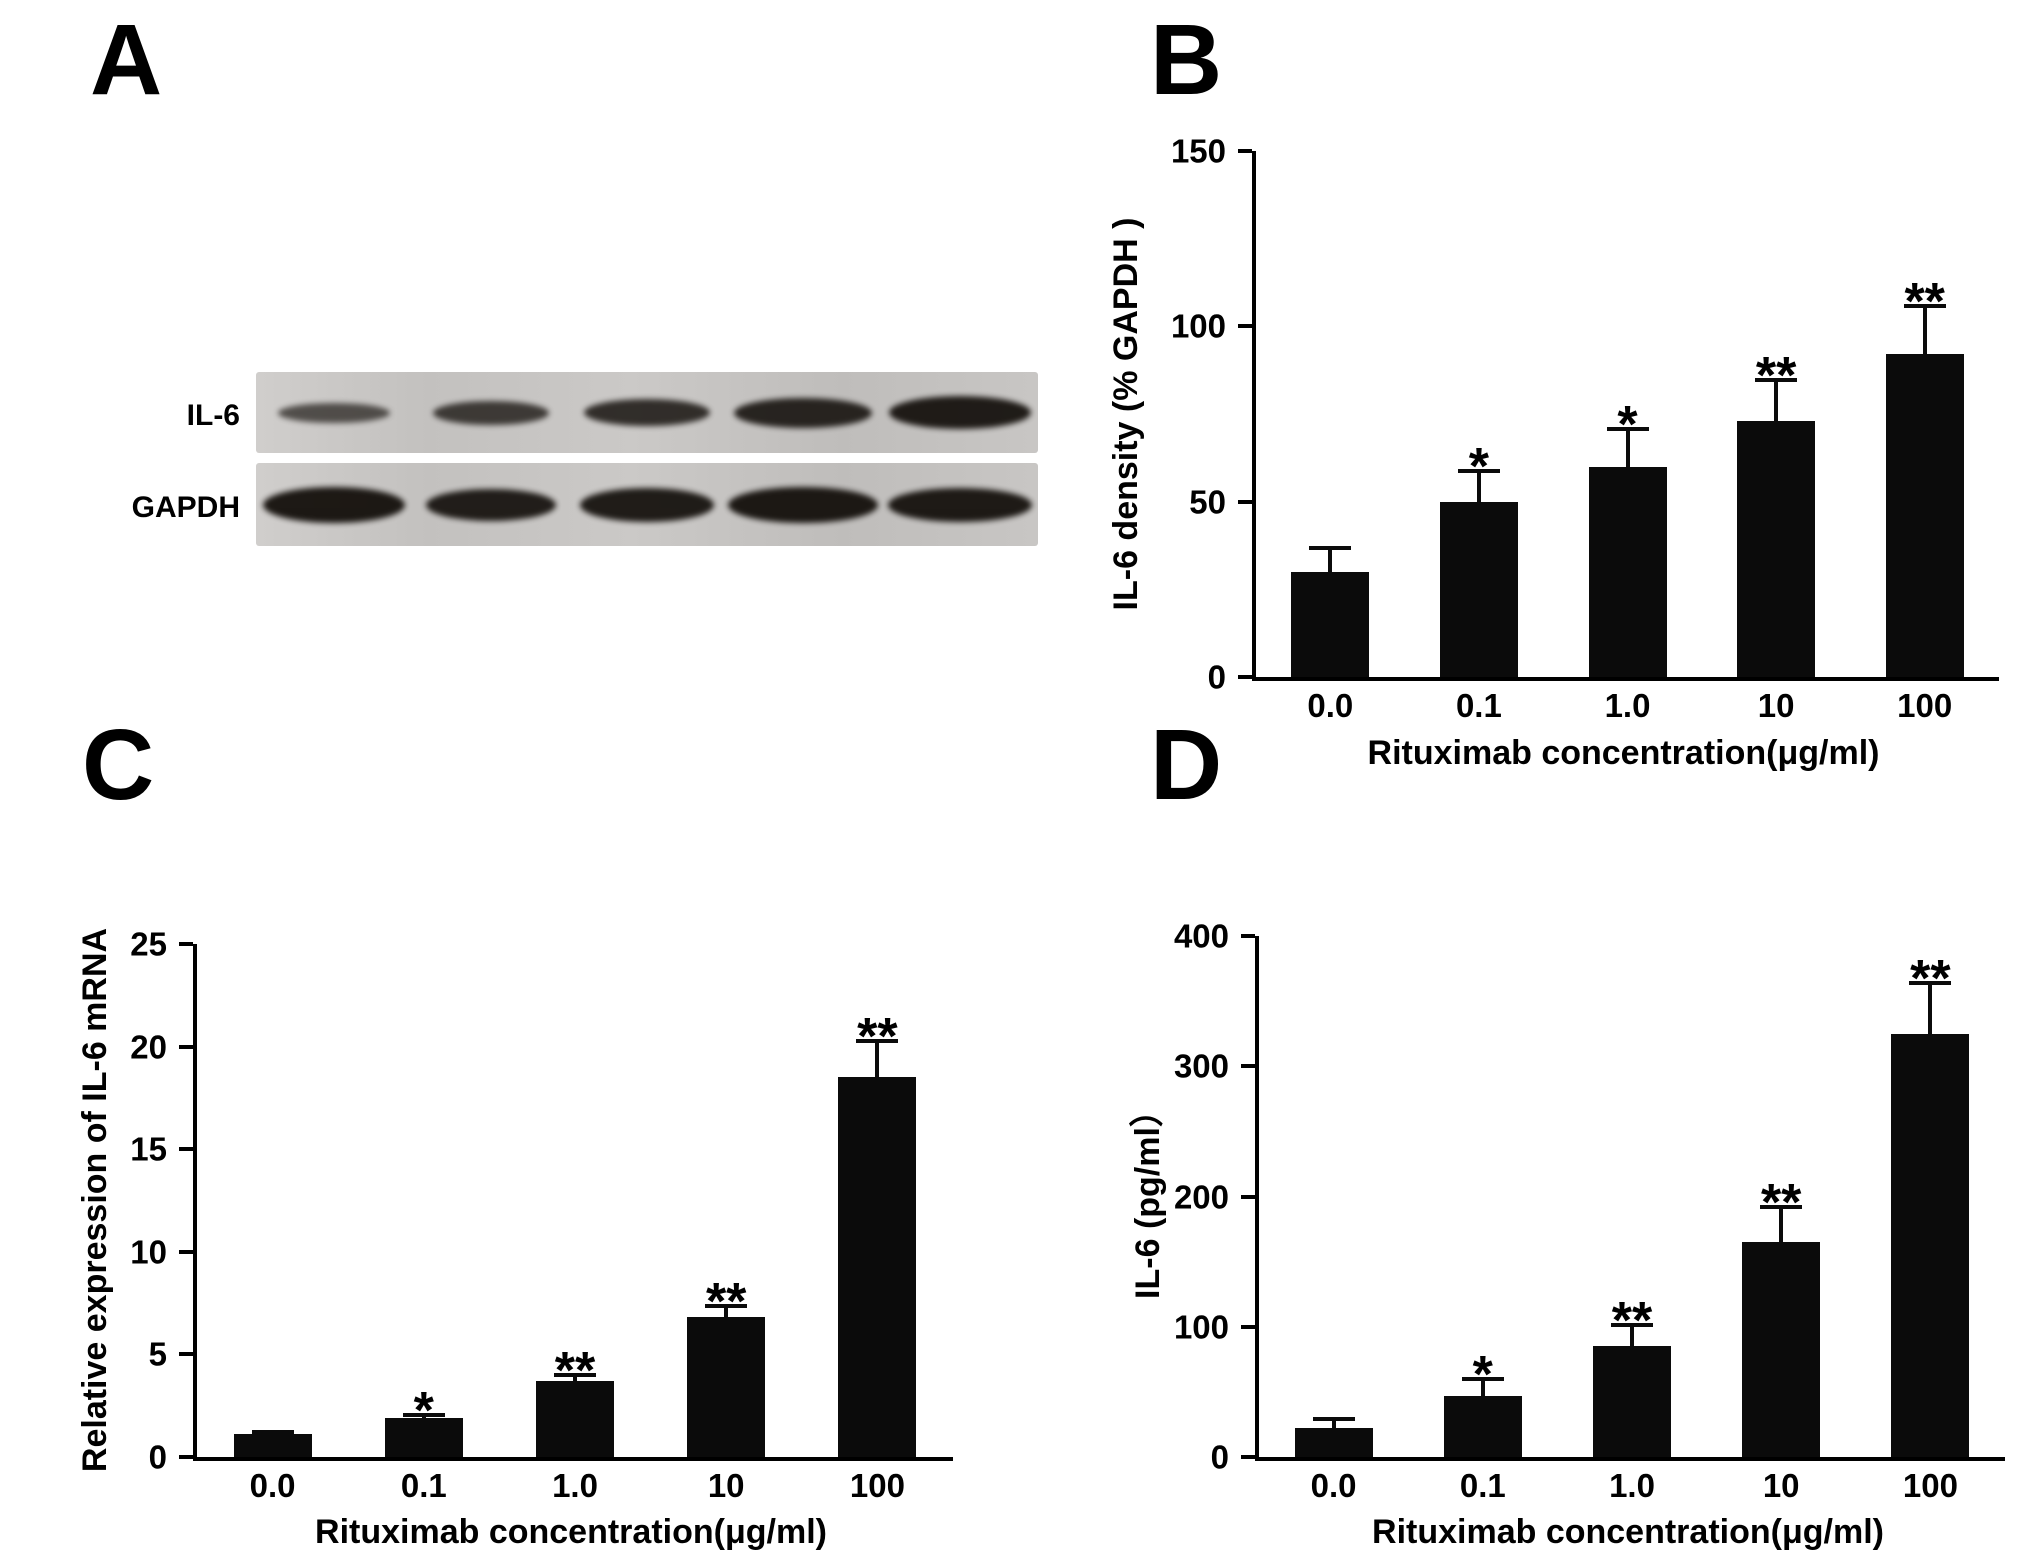  I want to click on y-tick-label: 200, so click(1201, 1196).